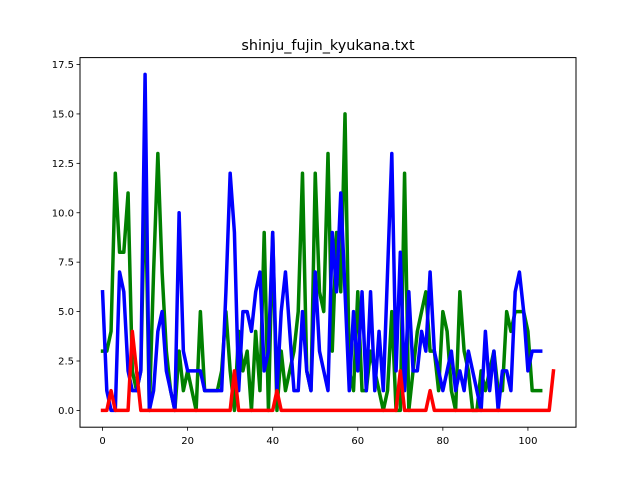  Describe the element at coordinates (272, 441) in the screenshot. I see `x-tick-label: 40` at that location.